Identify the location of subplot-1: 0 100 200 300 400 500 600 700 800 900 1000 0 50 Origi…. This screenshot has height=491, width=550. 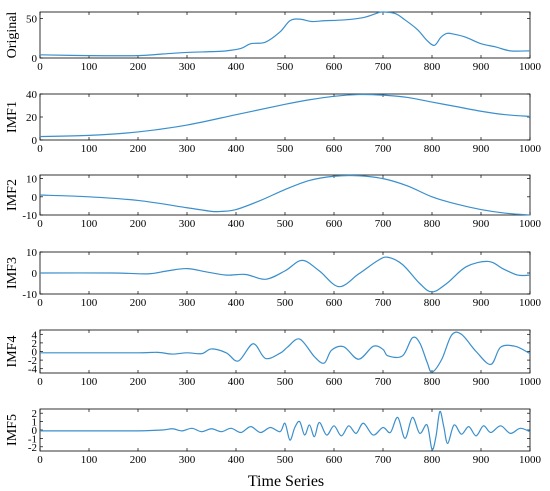
(273, 42).